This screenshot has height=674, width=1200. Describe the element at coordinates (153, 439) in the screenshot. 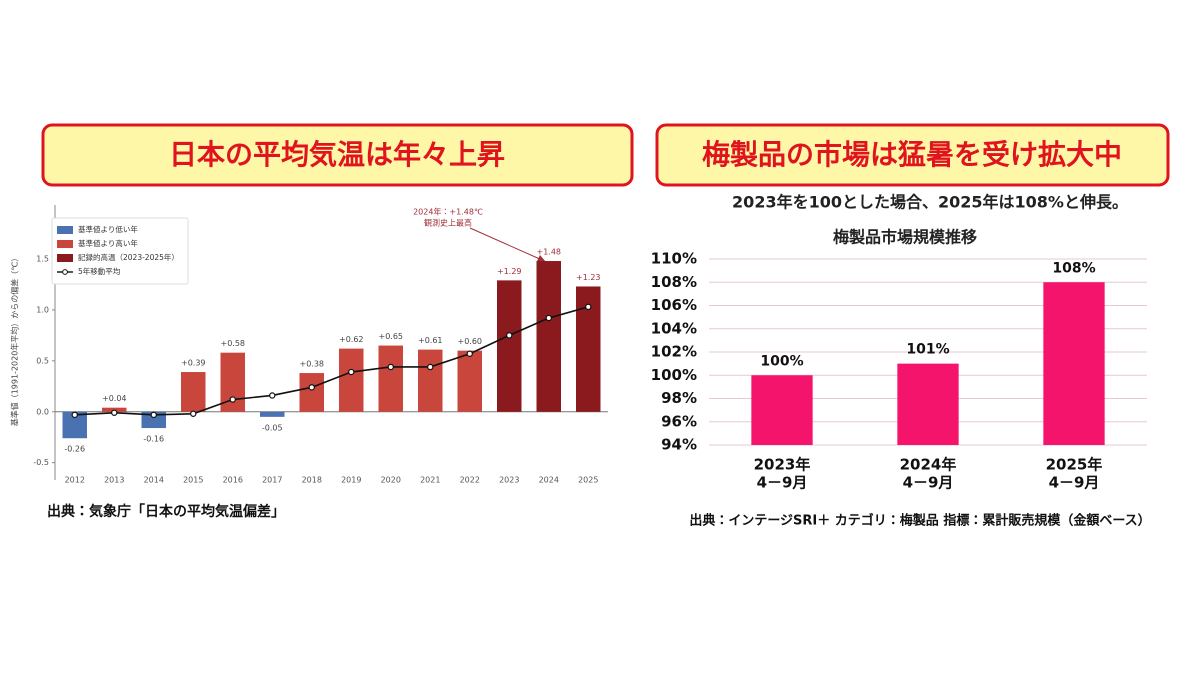

I see `value-label: -0.16` at that location.